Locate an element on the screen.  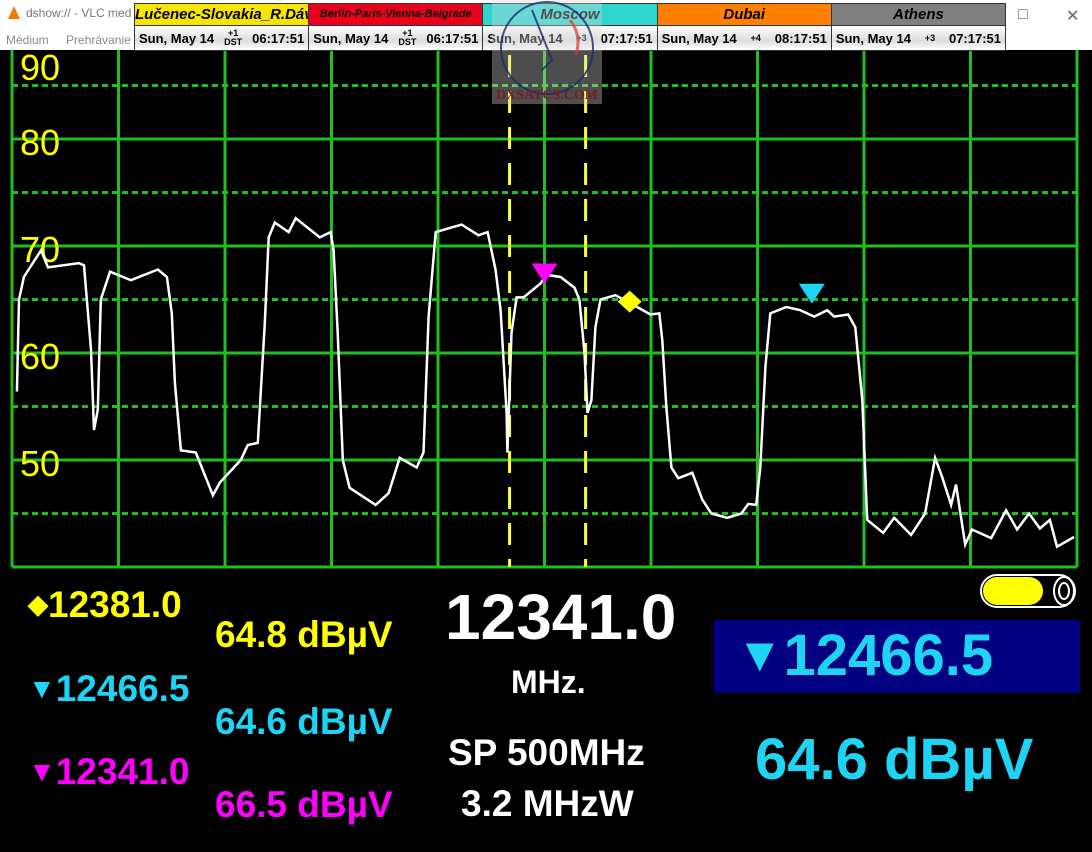
marker2-freq: 12466.5 is located at coordinates (122, 688).